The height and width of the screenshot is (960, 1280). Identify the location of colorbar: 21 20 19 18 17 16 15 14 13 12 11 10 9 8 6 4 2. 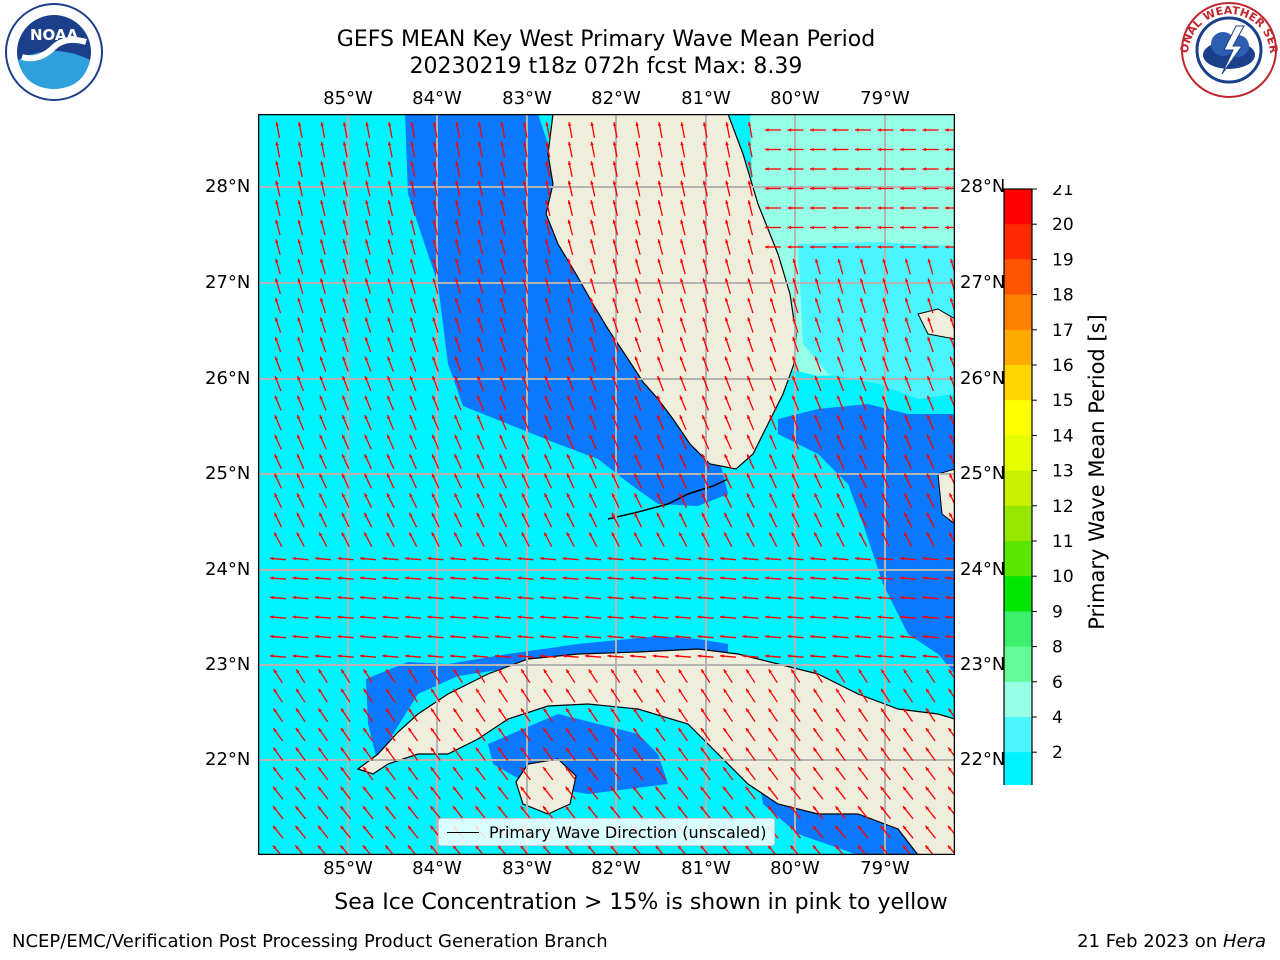
(1038, 485).